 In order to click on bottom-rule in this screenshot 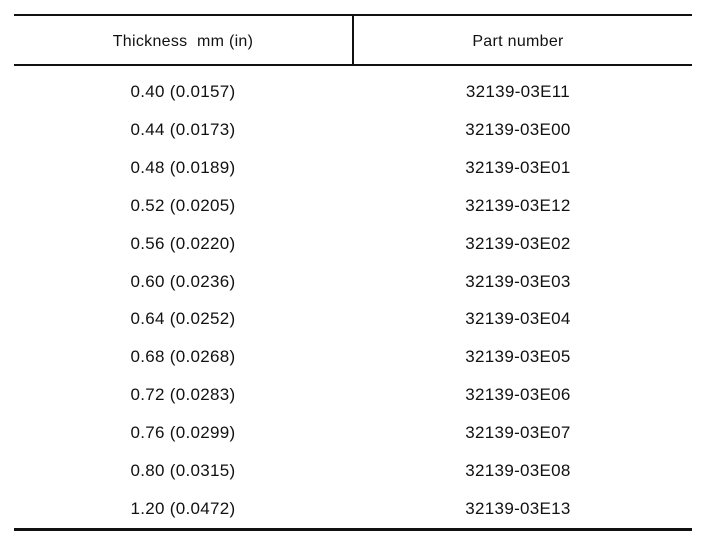, I will do `click(353, 529)`.